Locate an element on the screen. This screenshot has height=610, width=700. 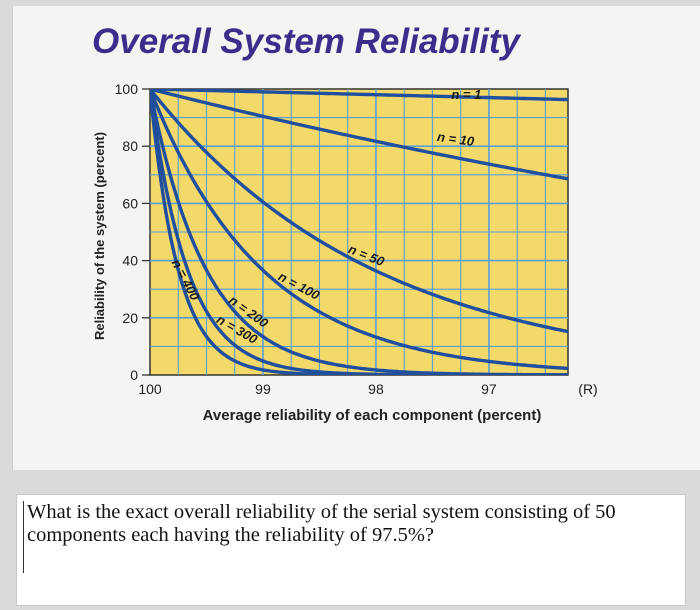
y-tick-label: 40 is located at coordinates (130, 261).